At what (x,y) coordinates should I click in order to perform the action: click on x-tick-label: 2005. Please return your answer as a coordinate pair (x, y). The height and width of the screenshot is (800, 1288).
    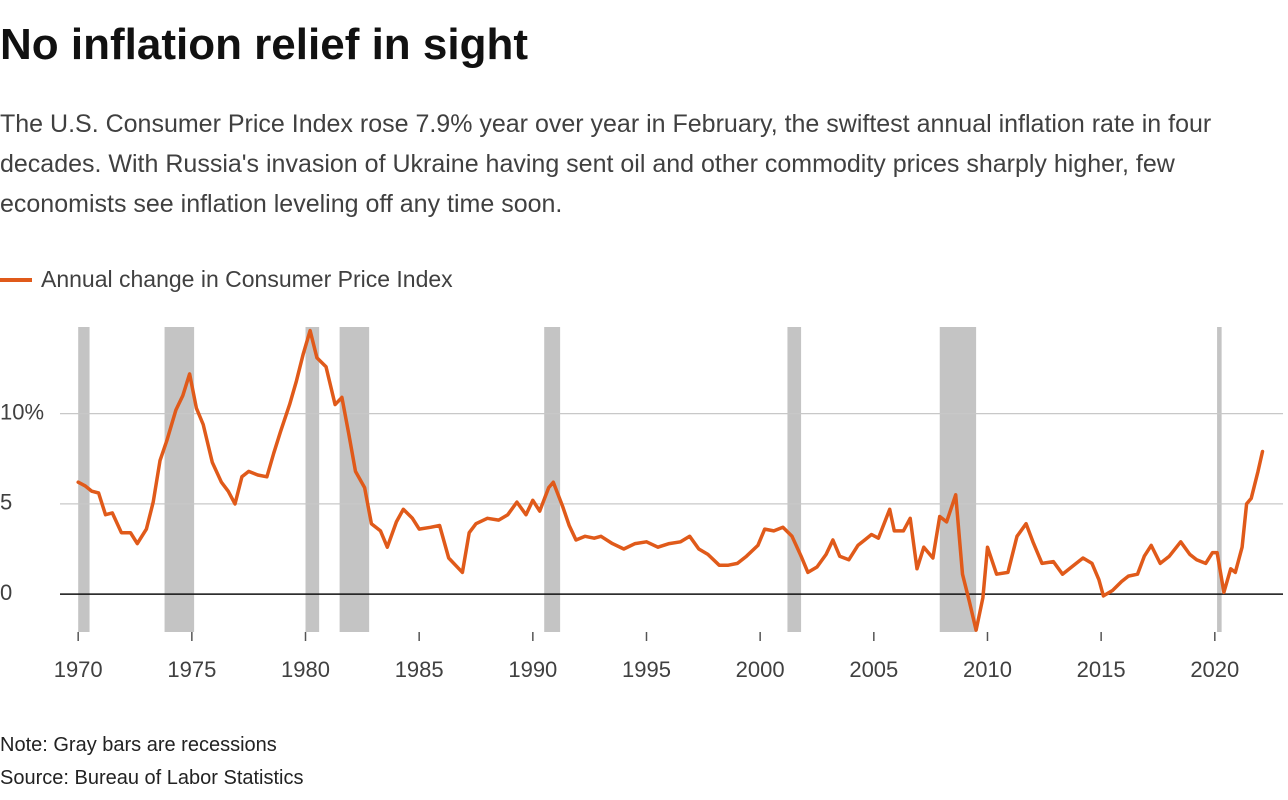
    Looking at the image, I should click on (873, 669).